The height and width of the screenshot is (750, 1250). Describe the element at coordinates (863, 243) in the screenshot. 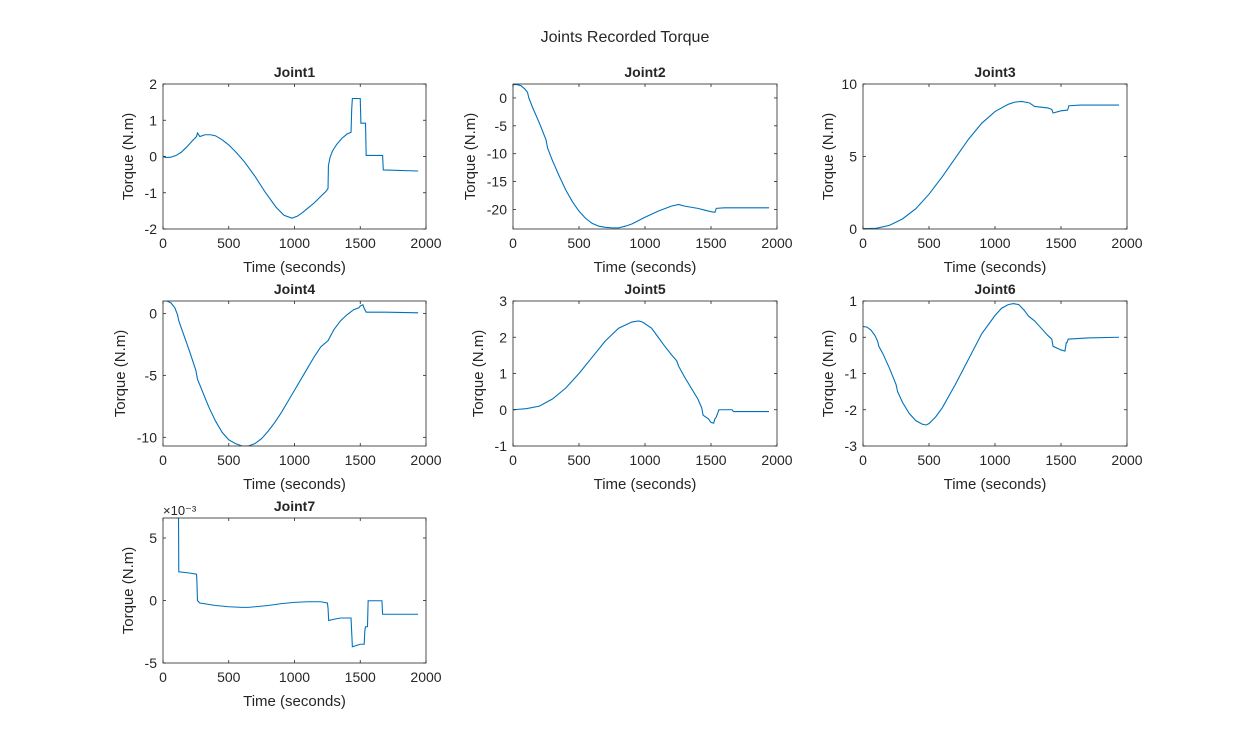

I see `joint3-xtick-label: 0` at that location.